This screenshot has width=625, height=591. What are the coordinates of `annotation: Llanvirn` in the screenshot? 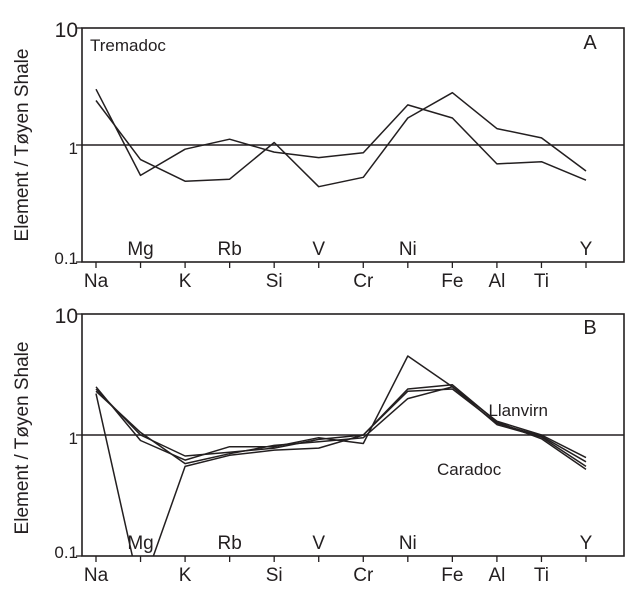 It's located at (518, 410).